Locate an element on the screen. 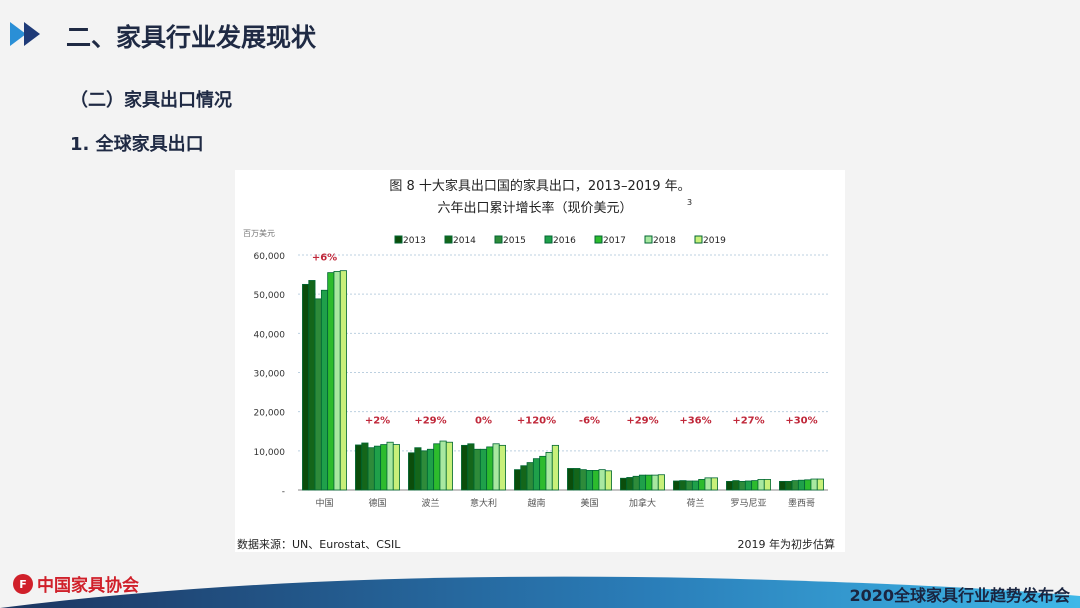 The width and height of the screenshot is (1080, 608). estimate-note: 2019 年为初步估算 is located at coordinates (787, 544).